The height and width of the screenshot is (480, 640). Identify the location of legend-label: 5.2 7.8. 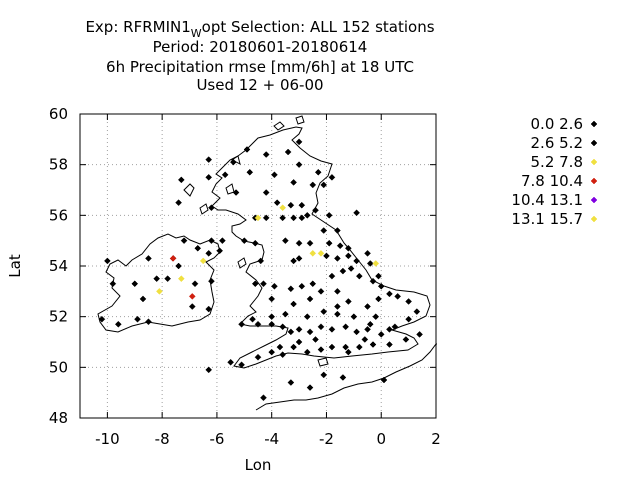
(557, 162).